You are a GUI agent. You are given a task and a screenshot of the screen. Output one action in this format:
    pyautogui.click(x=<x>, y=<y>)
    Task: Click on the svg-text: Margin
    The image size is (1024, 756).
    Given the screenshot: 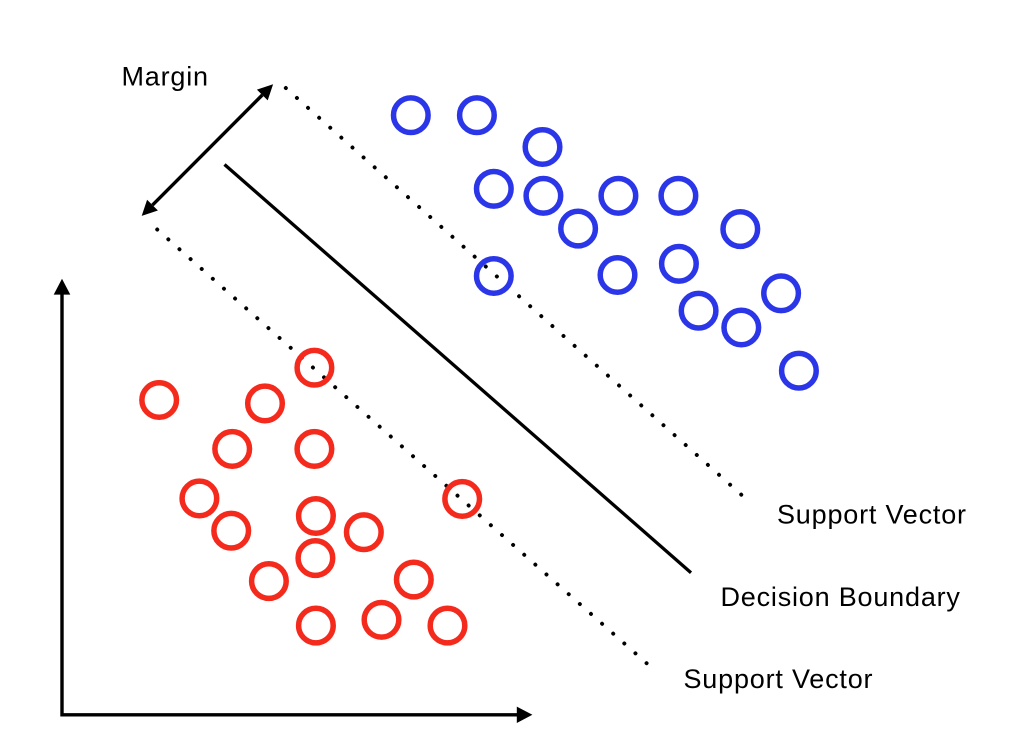 What is the action you would take?
    pyautogui.click(x=165, y=76)
    